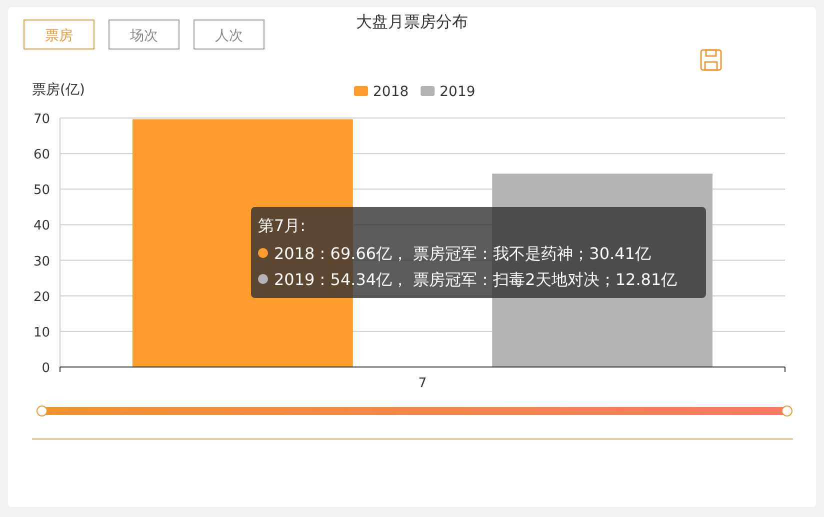 The image size is (824, 517). What do you see at coordinates (412, 21) in the screenshot?
I see `chart-title: 大盘月票房分布` at bounding box center [412, 21].